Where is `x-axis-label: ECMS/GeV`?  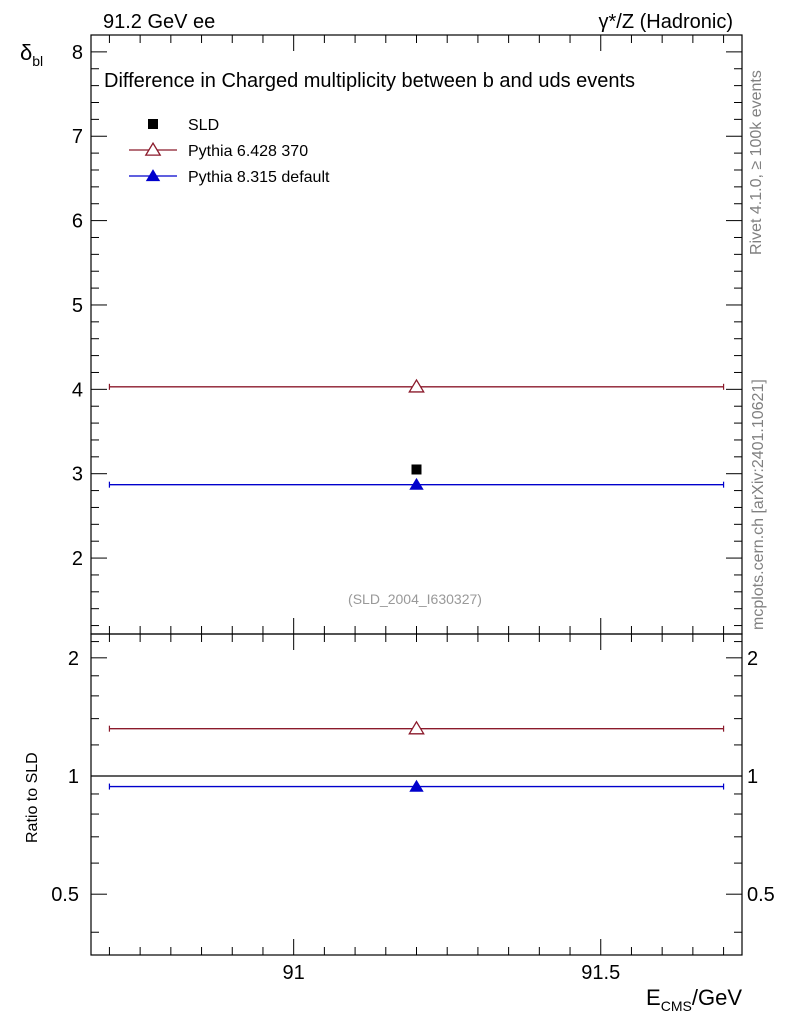 x-axis-label: ECMS/GeV is located at coordinates (694, 999).